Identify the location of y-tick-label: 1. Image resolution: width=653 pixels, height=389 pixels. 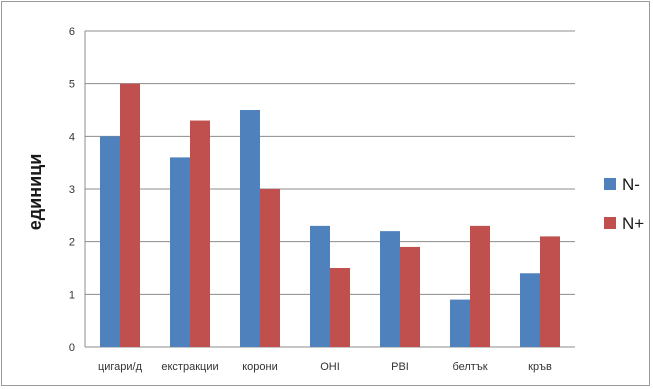
(72, 295).